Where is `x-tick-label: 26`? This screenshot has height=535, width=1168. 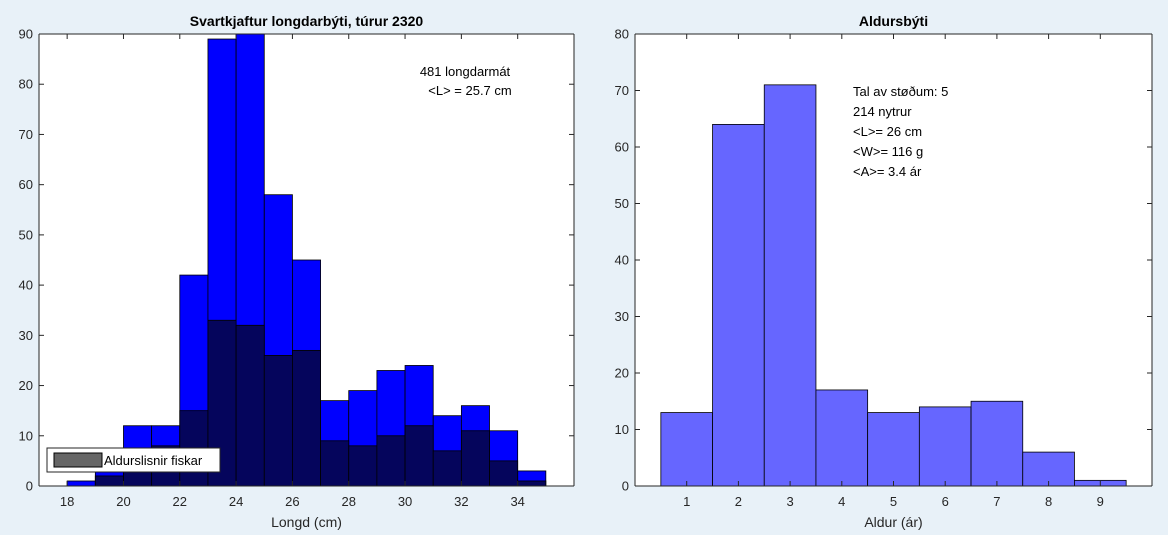
x-tick-label: 26 is located at coordinates (292, 501).